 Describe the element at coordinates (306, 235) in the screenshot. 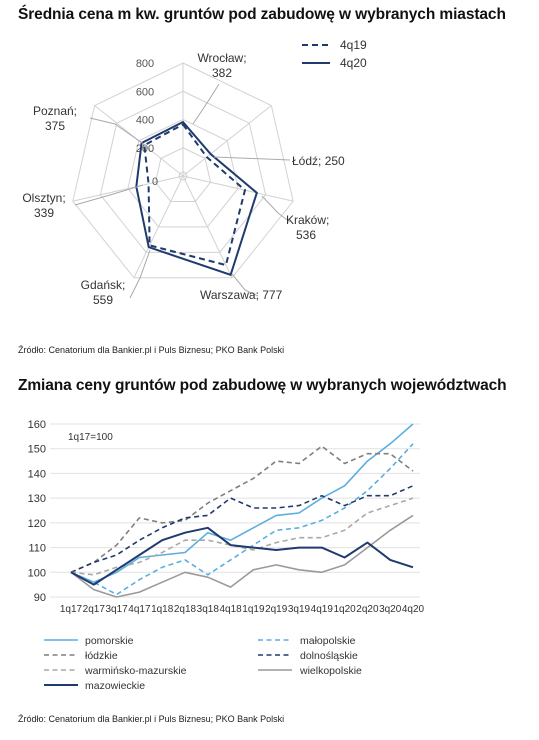

I see `radar-axis-value-3: 536` at that location.